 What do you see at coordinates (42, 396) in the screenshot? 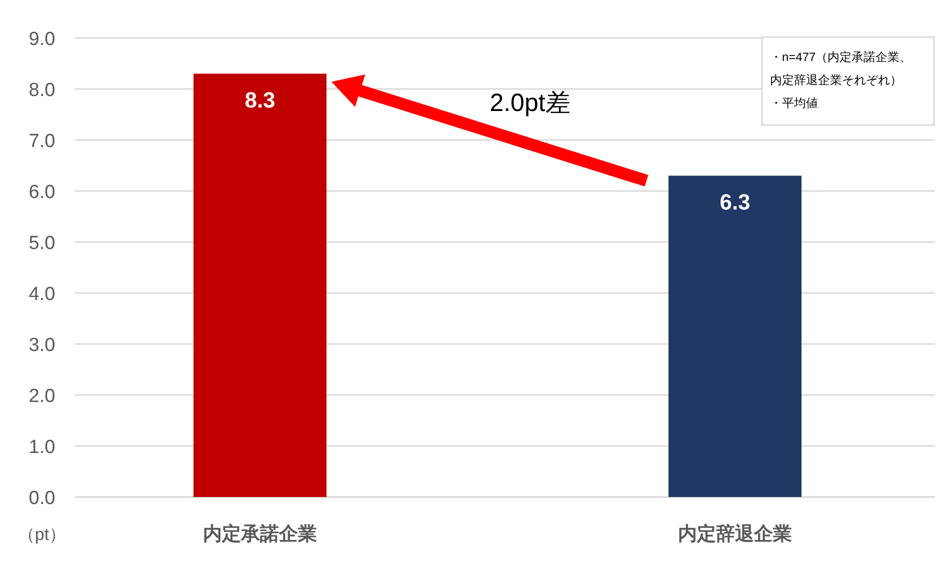
I see `y-tick-label: 2.0` at bounding box center [42, 396].